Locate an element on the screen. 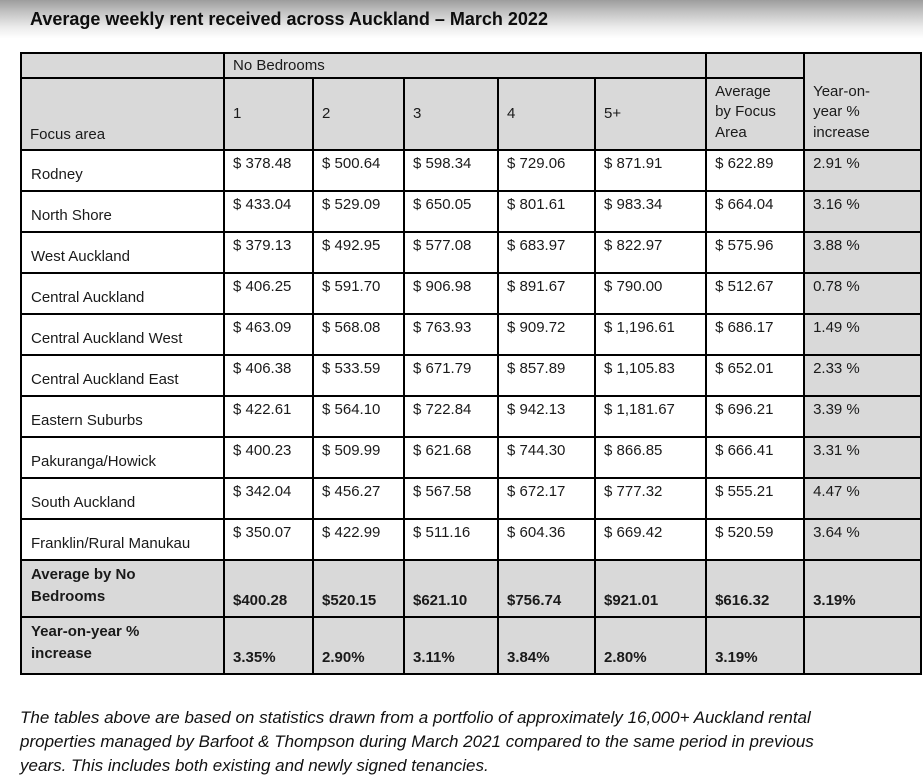  summary-average-cell: $616.32 is located at coordinates (755, 588).